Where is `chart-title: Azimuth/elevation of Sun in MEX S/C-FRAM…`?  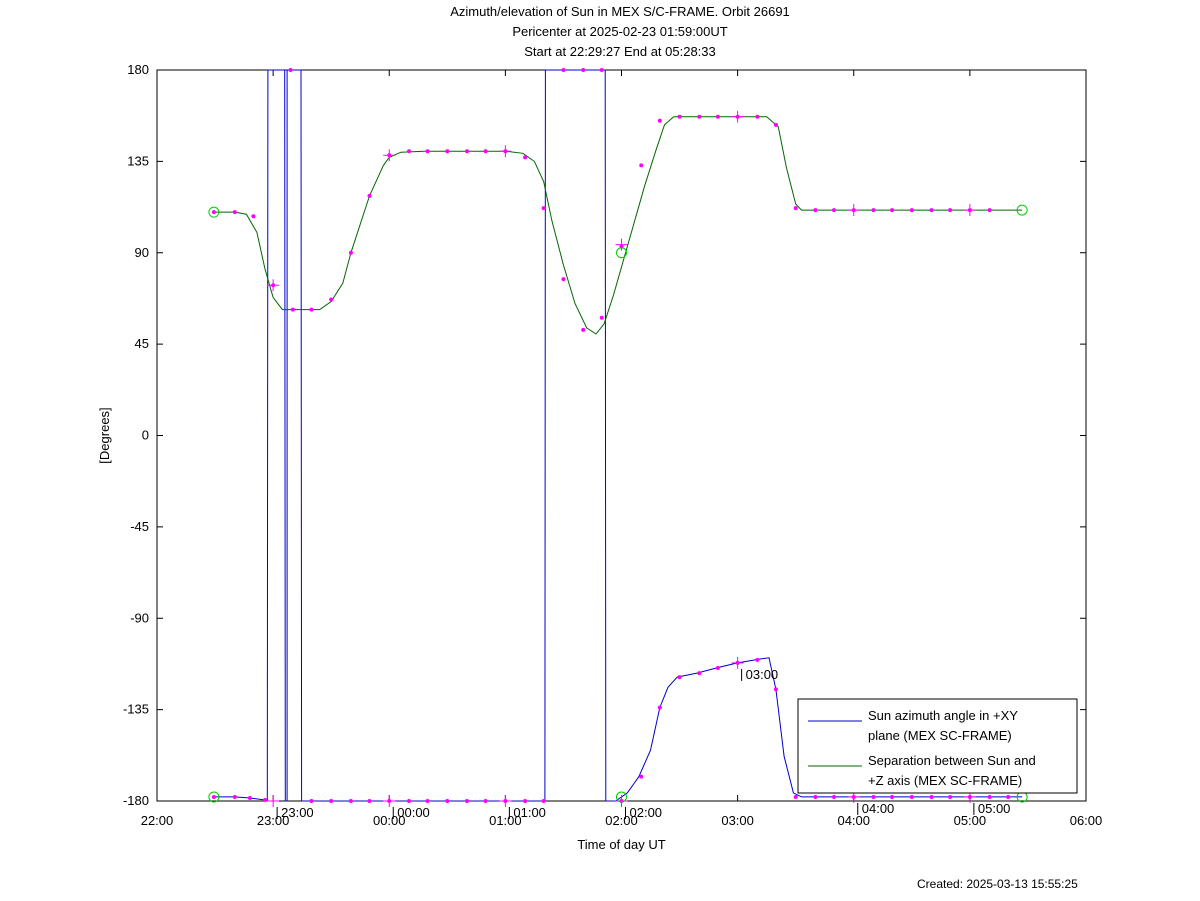 chart-title: Azimuth/elevation of Sun in MEX S/C-FRAM… is located at coordinates (620, 11).